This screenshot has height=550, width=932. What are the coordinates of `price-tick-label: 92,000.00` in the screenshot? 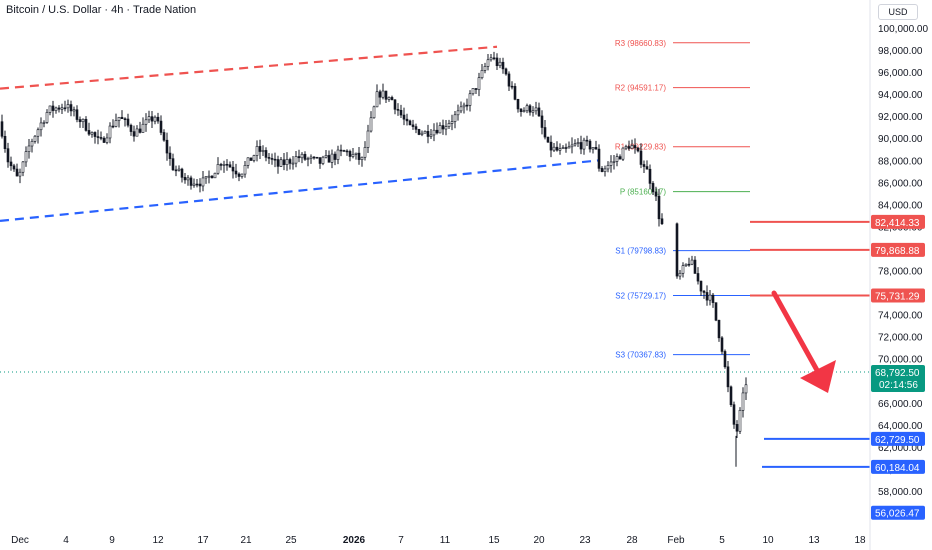 It's located at (900, 117).